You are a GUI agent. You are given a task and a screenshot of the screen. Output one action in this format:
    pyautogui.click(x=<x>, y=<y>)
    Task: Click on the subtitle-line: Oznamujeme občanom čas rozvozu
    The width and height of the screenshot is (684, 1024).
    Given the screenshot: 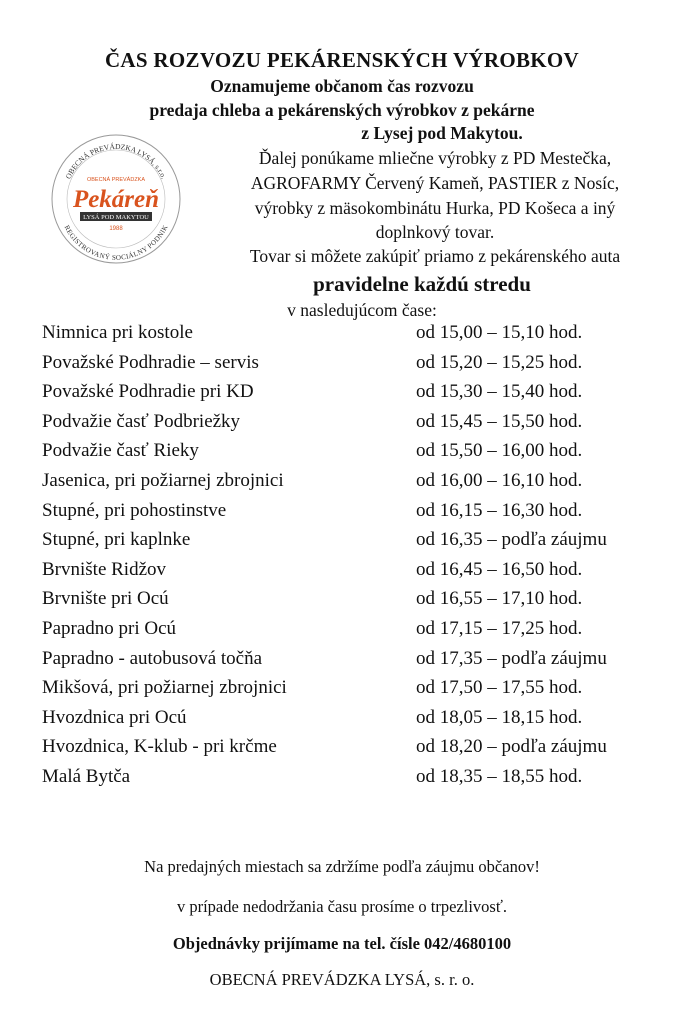 What is the action you would take?
    pyautogui.click(x=342, y=86)
    